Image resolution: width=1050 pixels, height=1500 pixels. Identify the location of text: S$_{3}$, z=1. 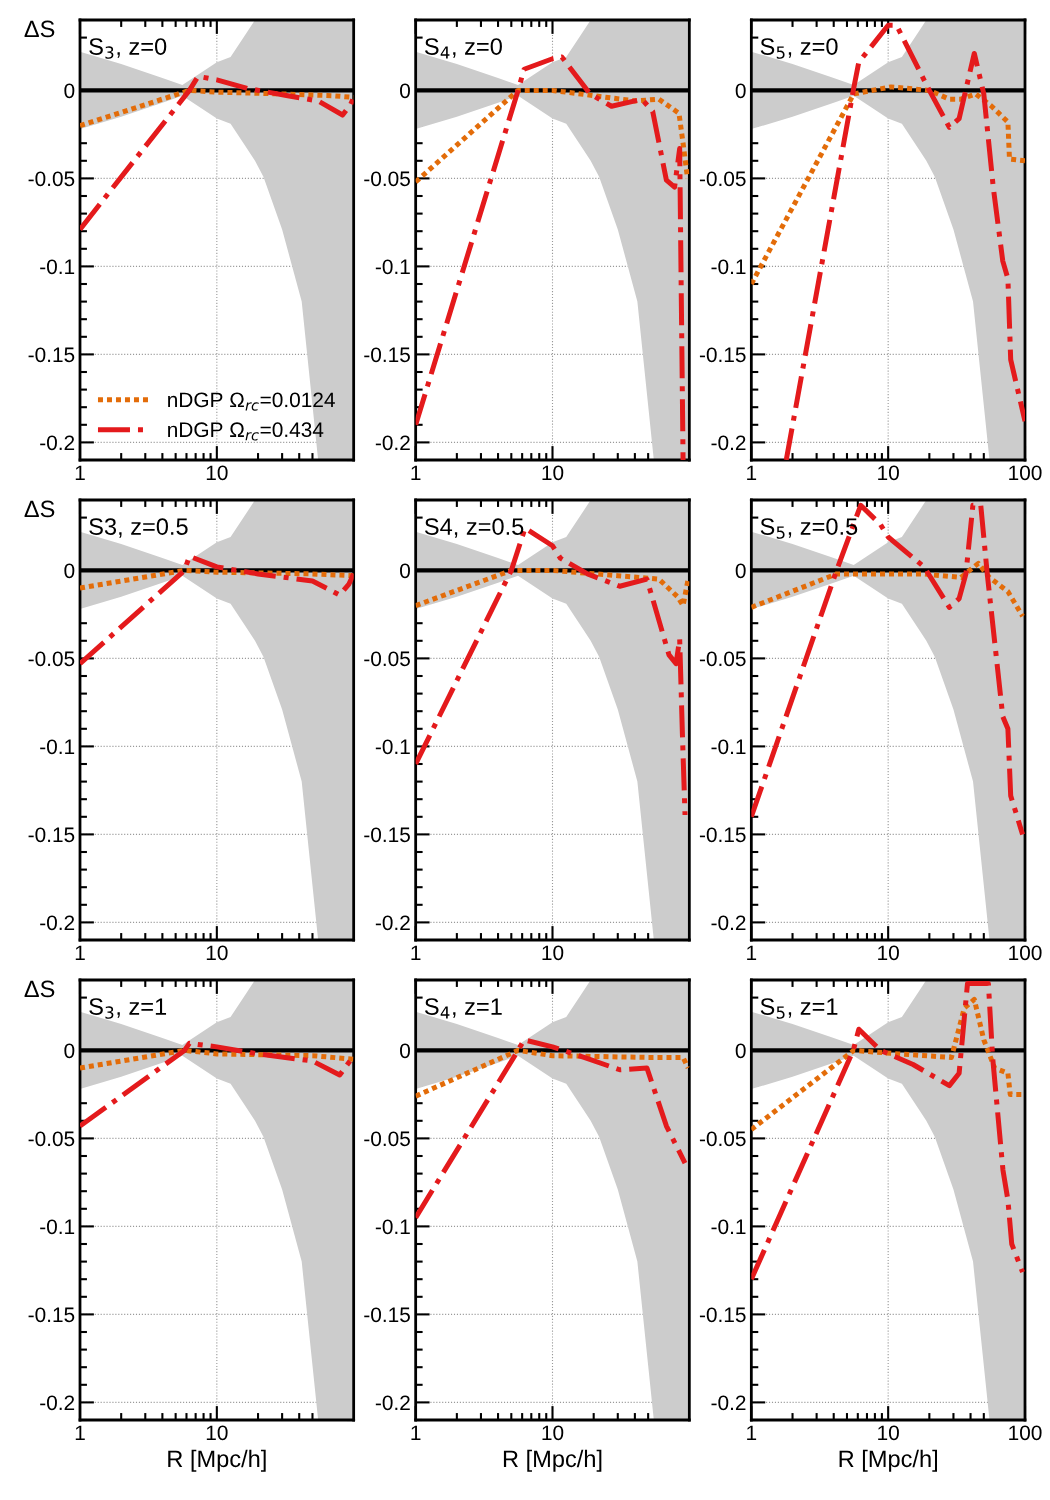
(128, 1008).